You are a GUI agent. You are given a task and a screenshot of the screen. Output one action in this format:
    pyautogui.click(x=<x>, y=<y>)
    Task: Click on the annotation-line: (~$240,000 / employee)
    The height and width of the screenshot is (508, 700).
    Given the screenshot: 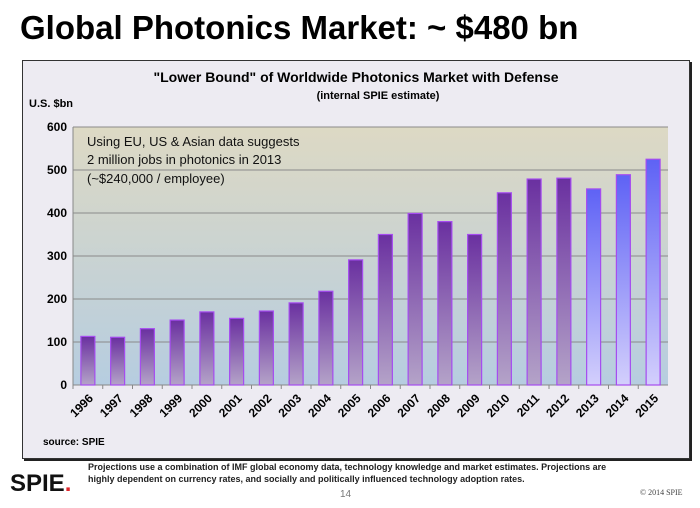 What is the action you would take?
    pyautogui.click(x=156, y=178)
    